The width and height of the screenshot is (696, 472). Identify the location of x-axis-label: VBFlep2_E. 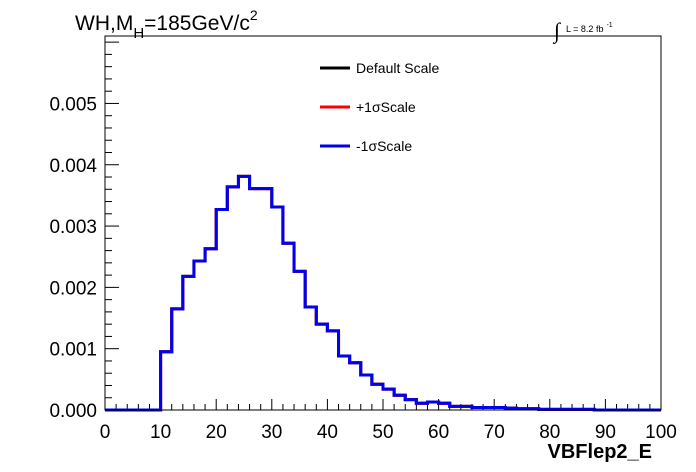
(600, 452).